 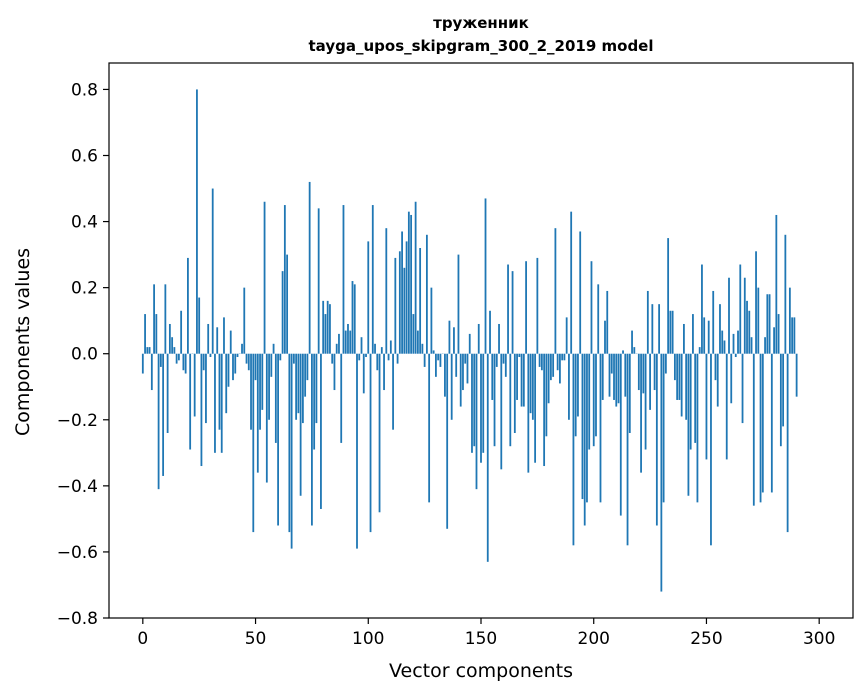 I want to click on x-axis-ticks: 0 50 100 150 200 250 300, so click(x=486, y=633).